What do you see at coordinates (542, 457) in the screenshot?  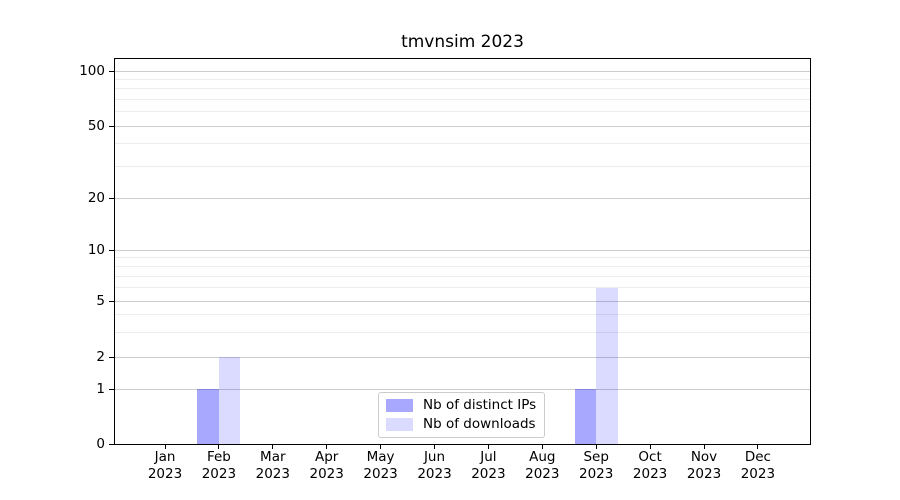 I see `x-tick-month: Aug` at bounding box center [542, 457].